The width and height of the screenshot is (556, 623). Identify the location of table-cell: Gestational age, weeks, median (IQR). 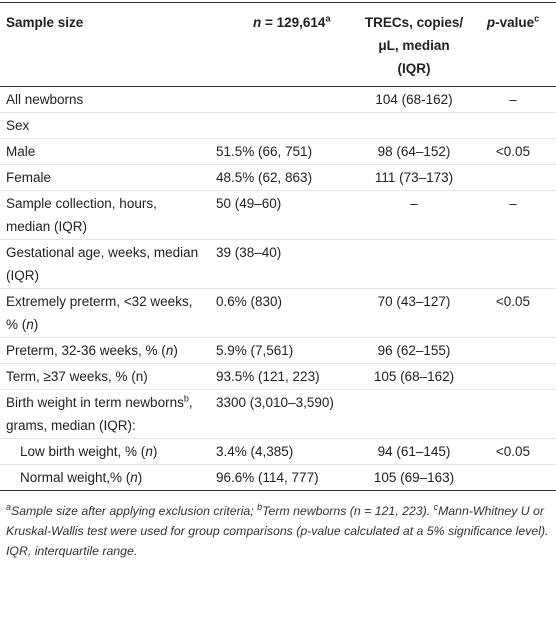
(104, 264).